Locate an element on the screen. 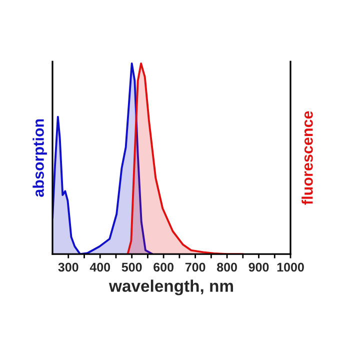 This screenshot has width=350, height=350. x-tick-label: 800 is located at coordinates (227, 267).